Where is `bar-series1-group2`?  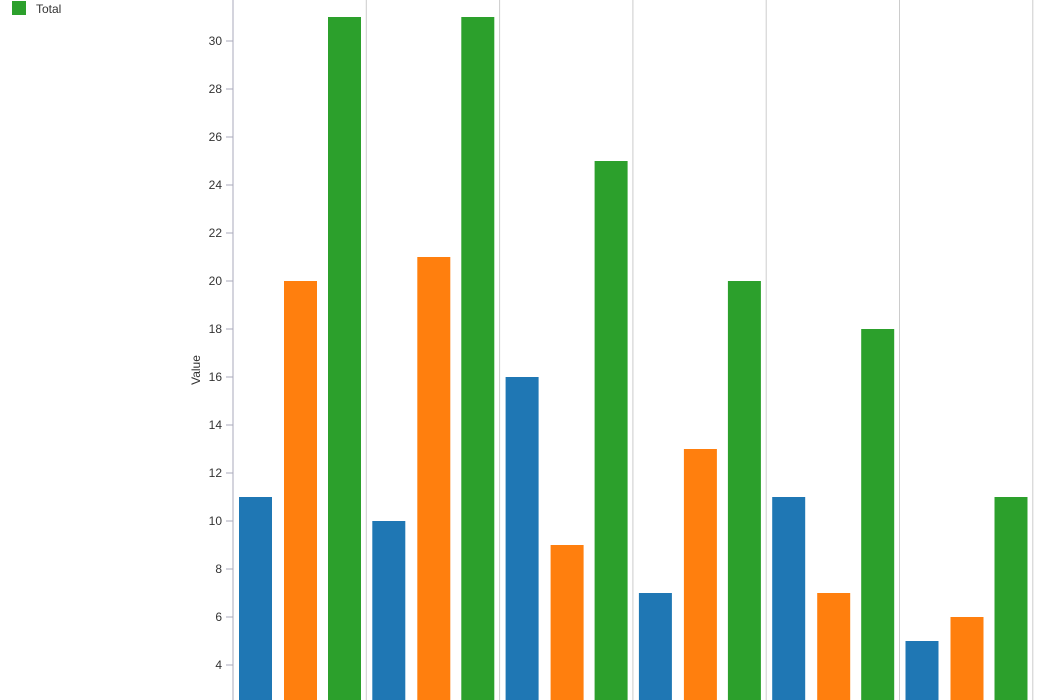
bar-series1-group2 is located at coordinates (389, 610).